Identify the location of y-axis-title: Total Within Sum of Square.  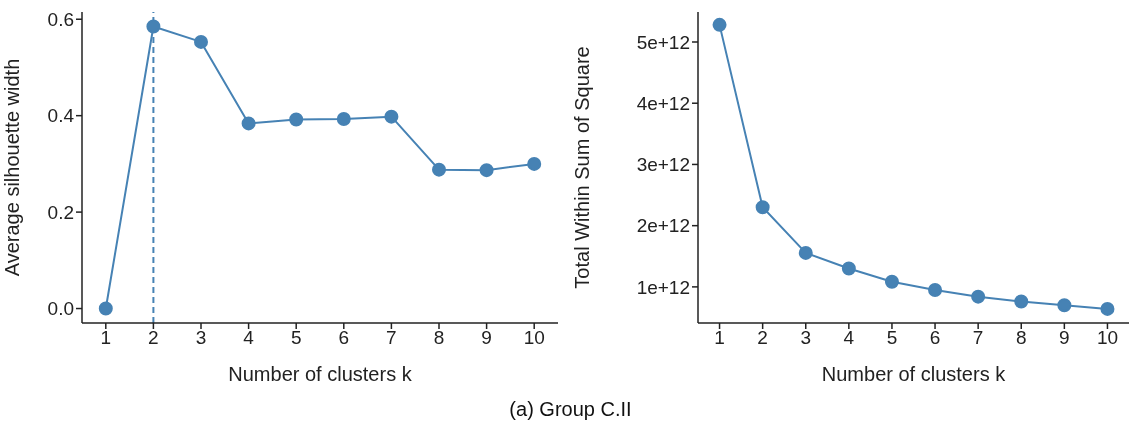
(582, 167).